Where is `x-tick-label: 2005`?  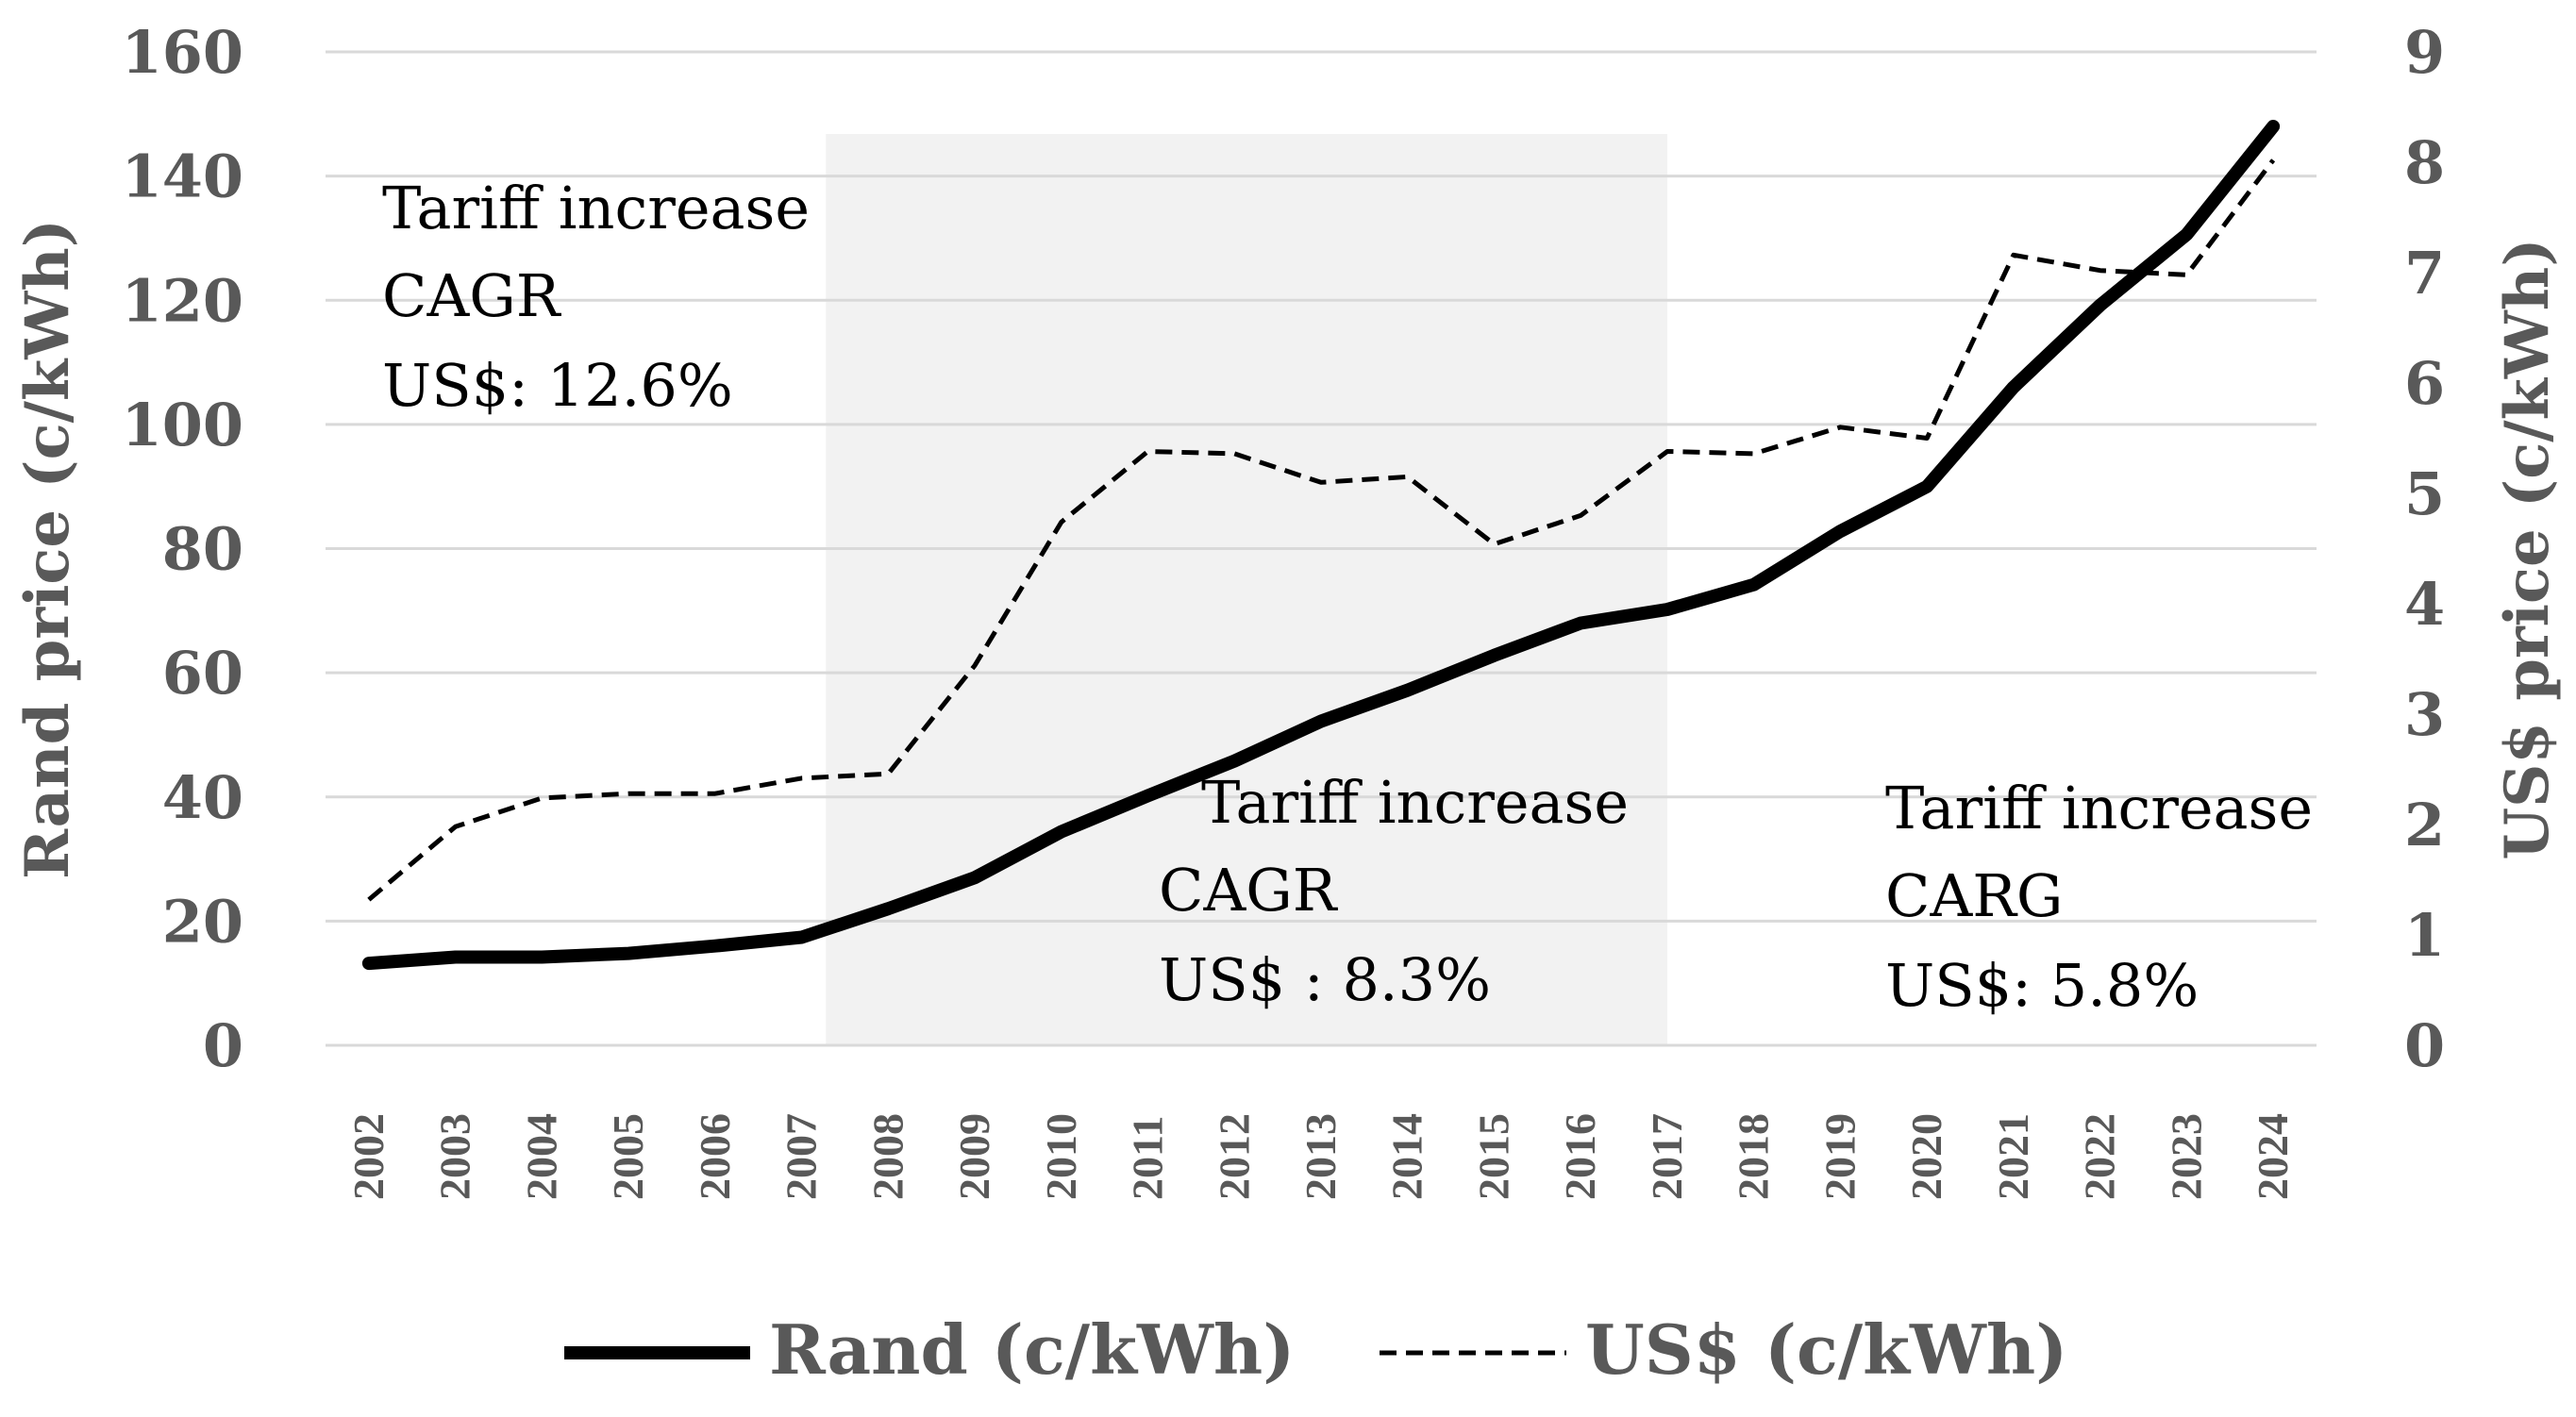
x-tick-label: 2005 is located at coordinates (628, 1156).